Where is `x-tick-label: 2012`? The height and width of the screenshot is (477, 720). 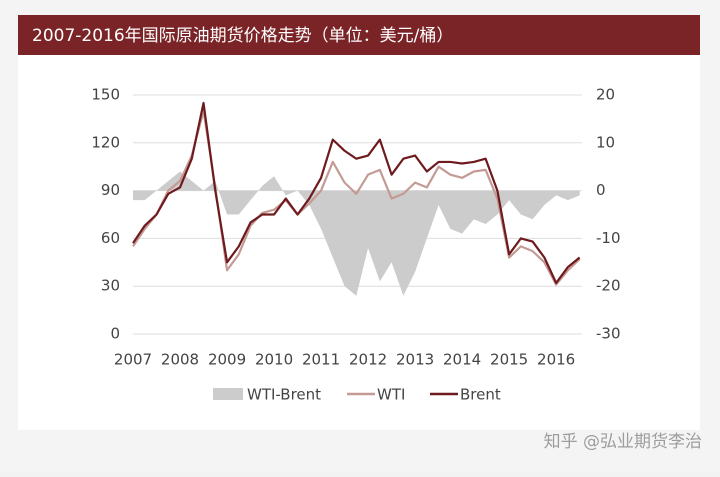 x-tick-label: 2012 is located at coordinates (368, 360).